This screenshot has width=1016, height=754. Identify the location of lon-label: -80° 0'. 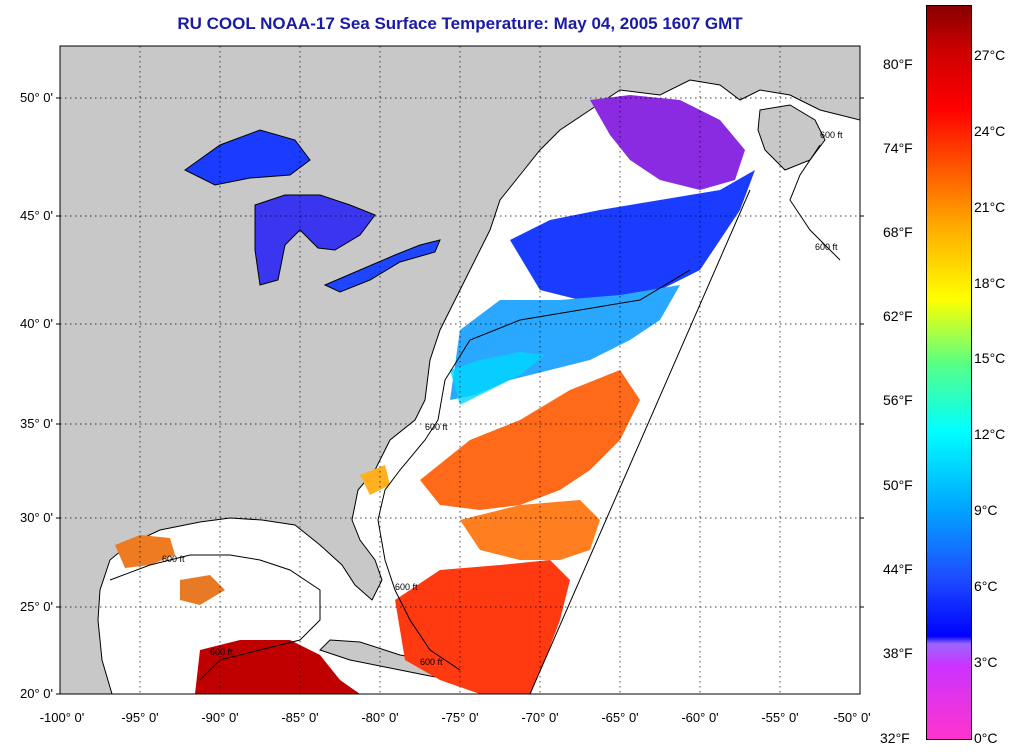
(379, 717).